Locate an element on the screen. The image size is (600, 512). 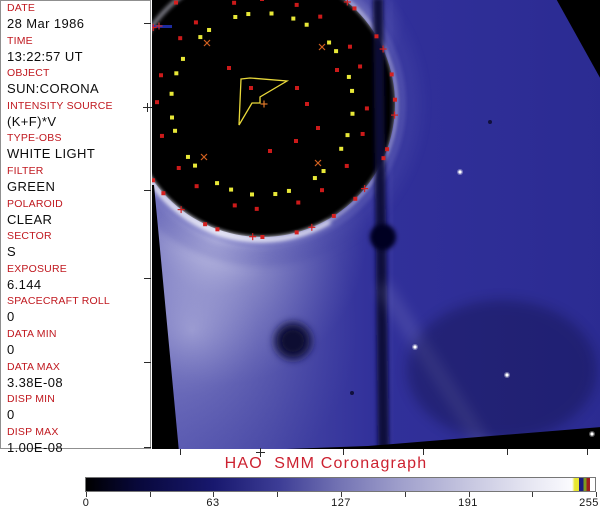
field-value: 13:22:57 UT is located at coordinates (45, 56).